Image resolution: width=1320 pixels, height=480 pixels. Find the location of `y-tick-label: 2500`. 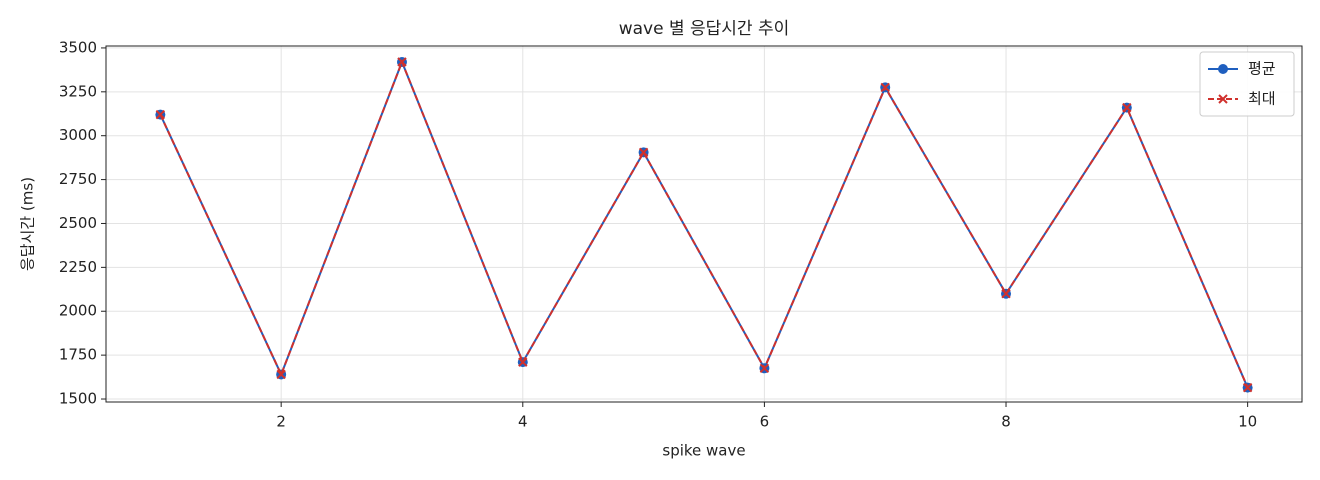

y-tick-label: 2500 is located at coordinates (78, 223).